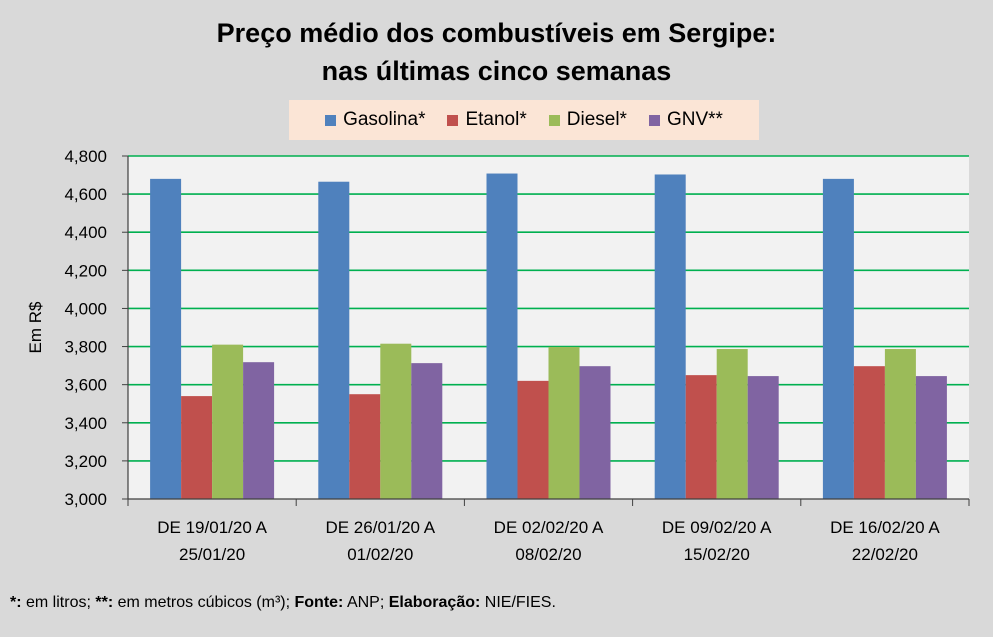 Image resolution: width=993 pixels, height=637 pixels. I want to click on legend-label-etanol: Etanol*, so click(496, 119).